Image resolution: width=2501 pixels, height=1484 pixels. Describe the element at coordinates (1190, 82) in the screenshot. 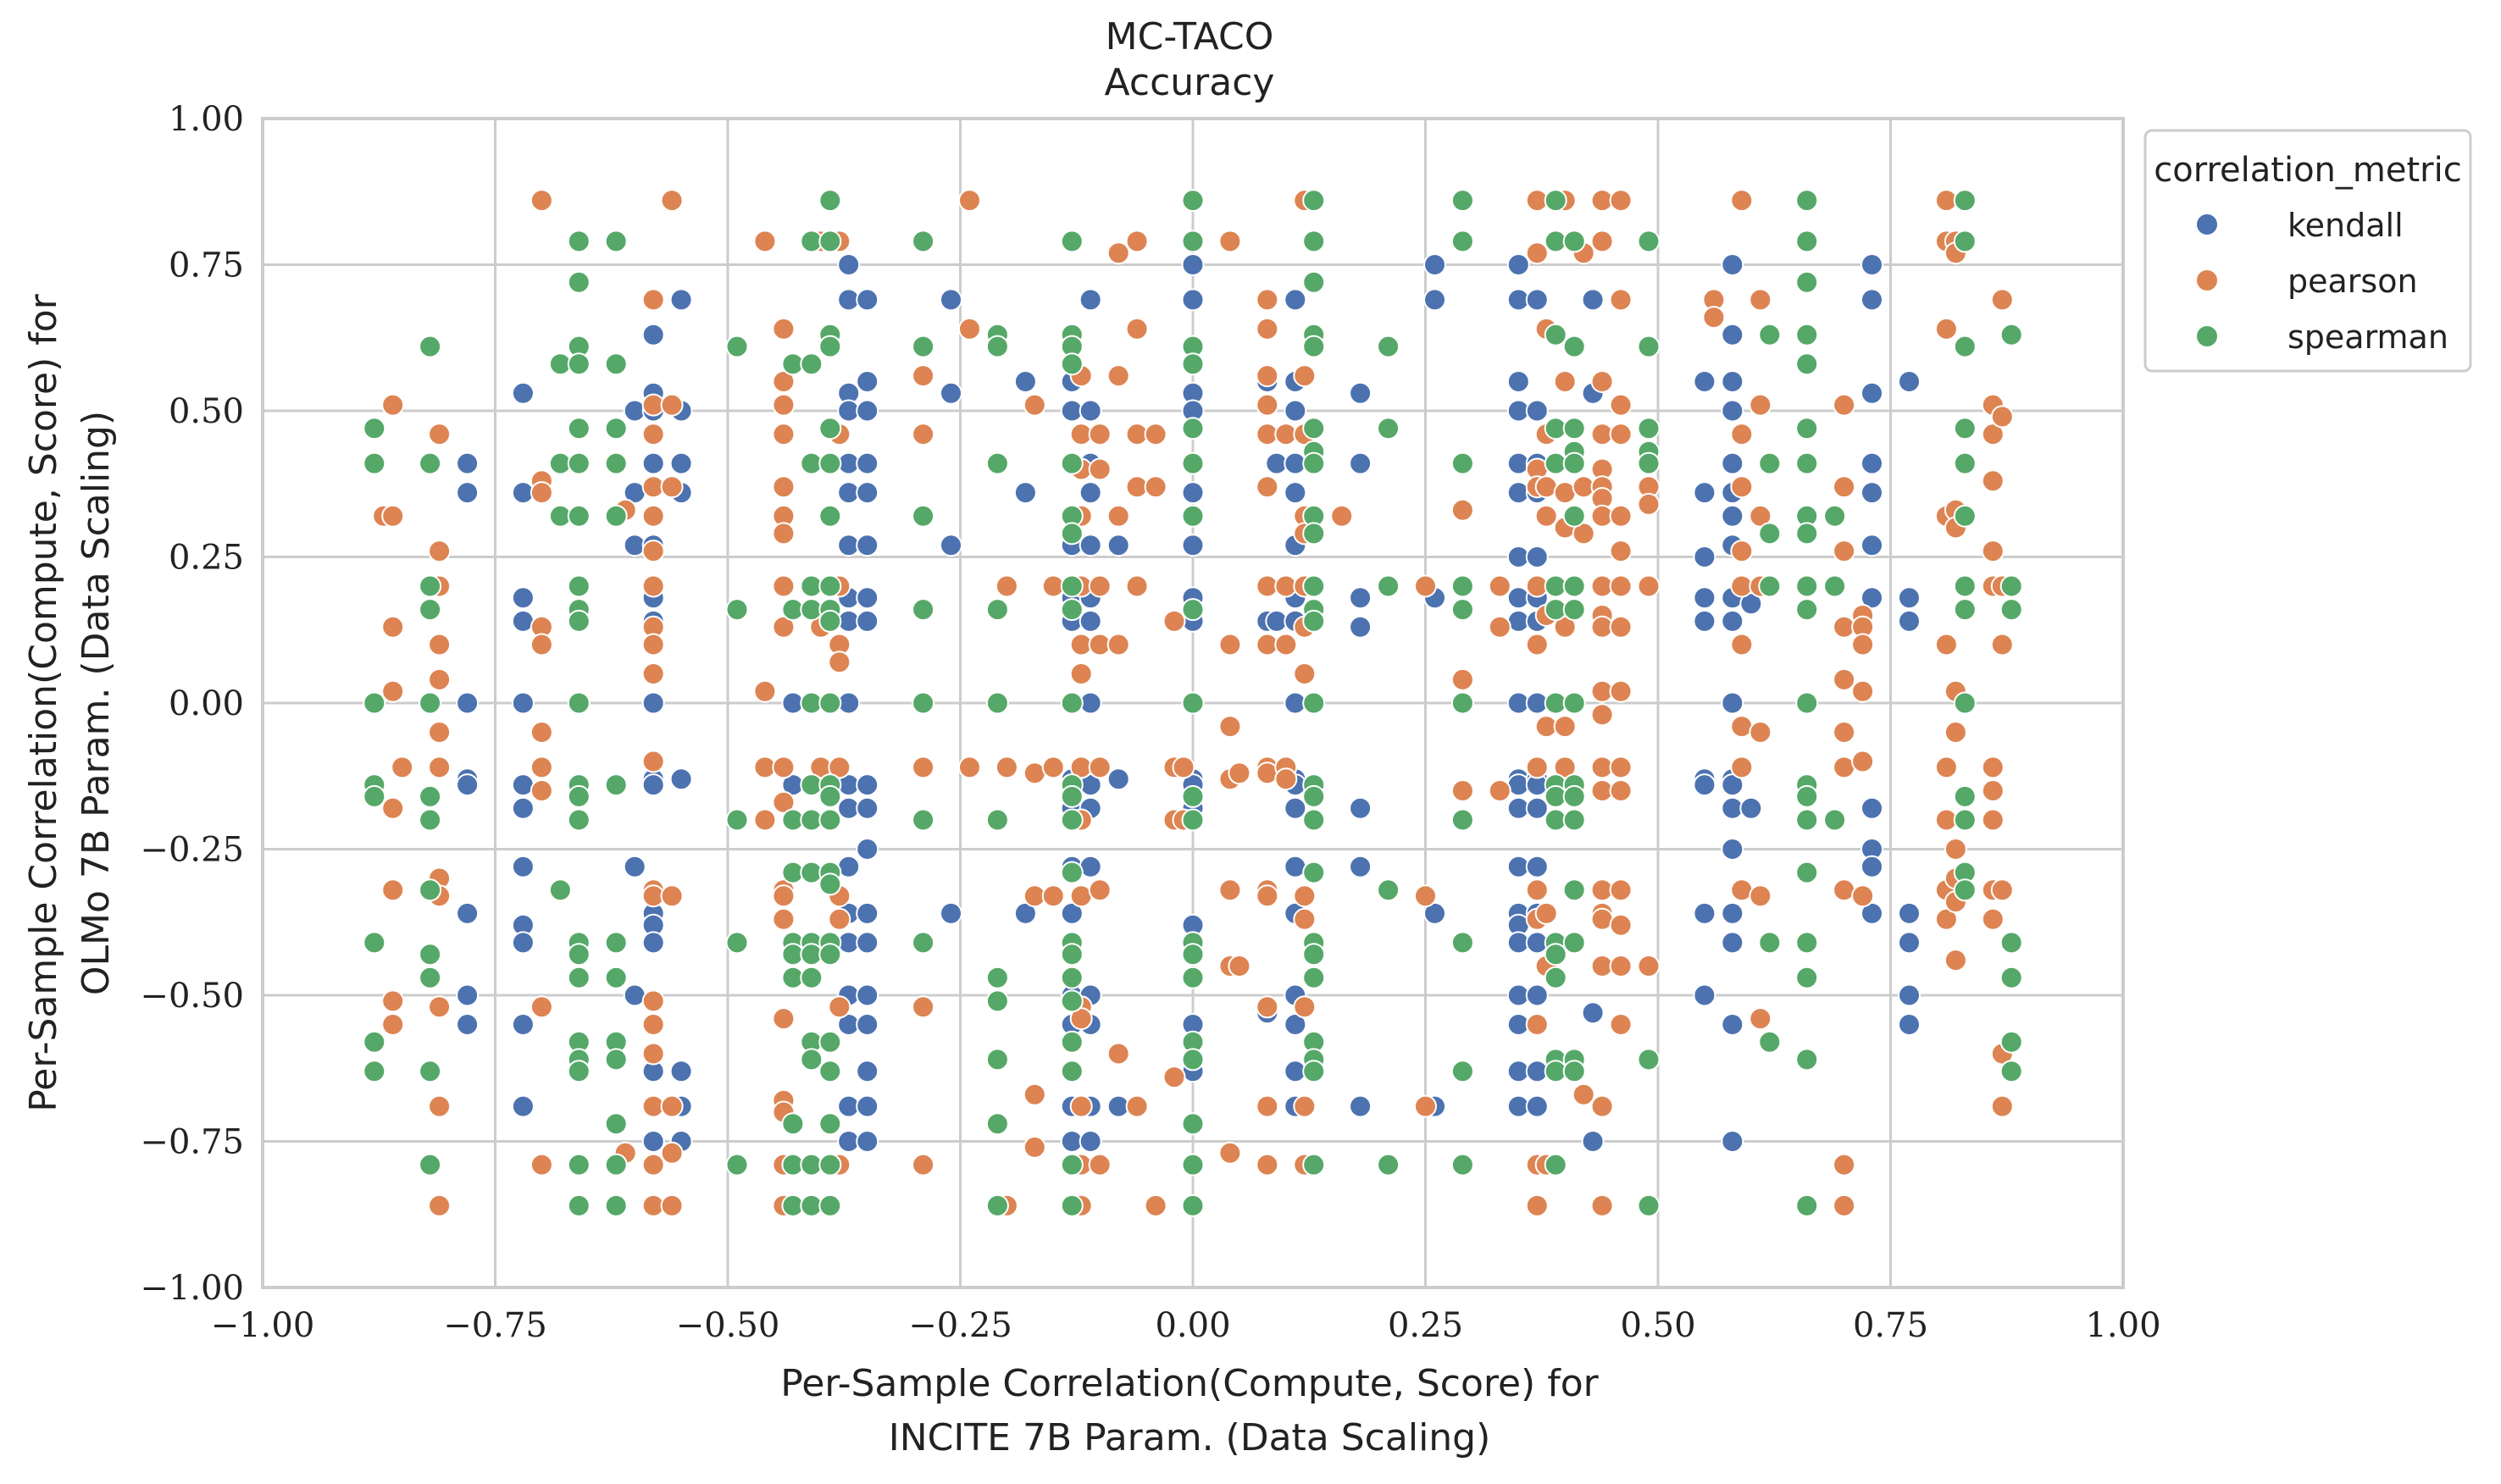

I see `chart-subtitle: Accuracy` at that location.